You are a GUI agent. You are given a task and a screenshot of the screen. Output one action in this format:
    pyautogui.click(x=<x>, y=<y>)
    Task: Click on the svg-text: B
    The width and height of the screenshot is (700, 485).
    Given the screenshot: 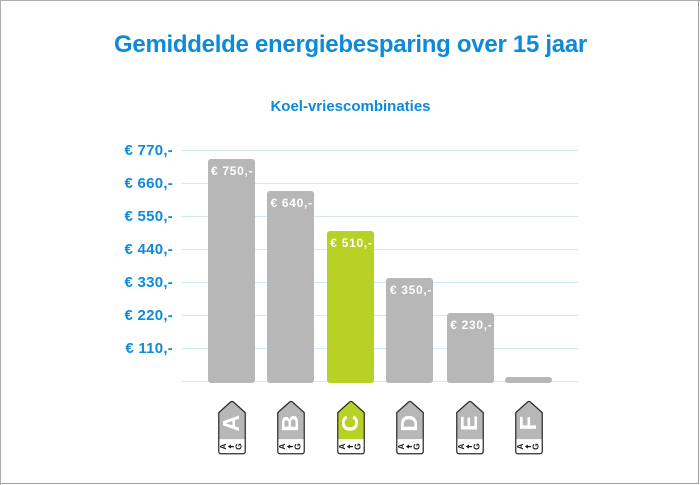 What is the action you would take?
    pyautogui.click(x=290, y=423)
    